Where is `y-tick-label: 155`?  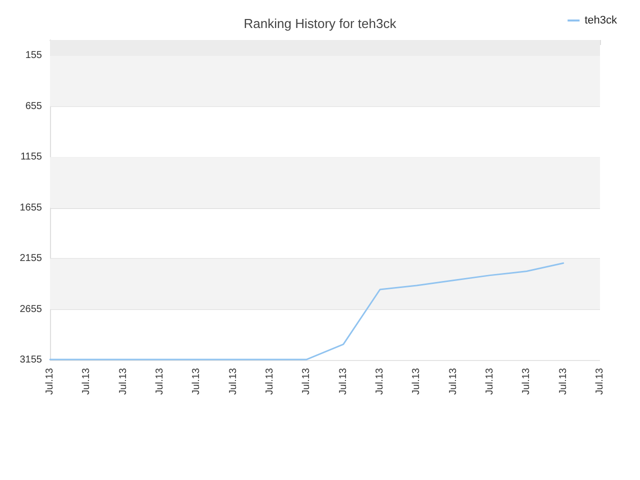
y-tick-label: 155 is located at coordinates (33, 56).